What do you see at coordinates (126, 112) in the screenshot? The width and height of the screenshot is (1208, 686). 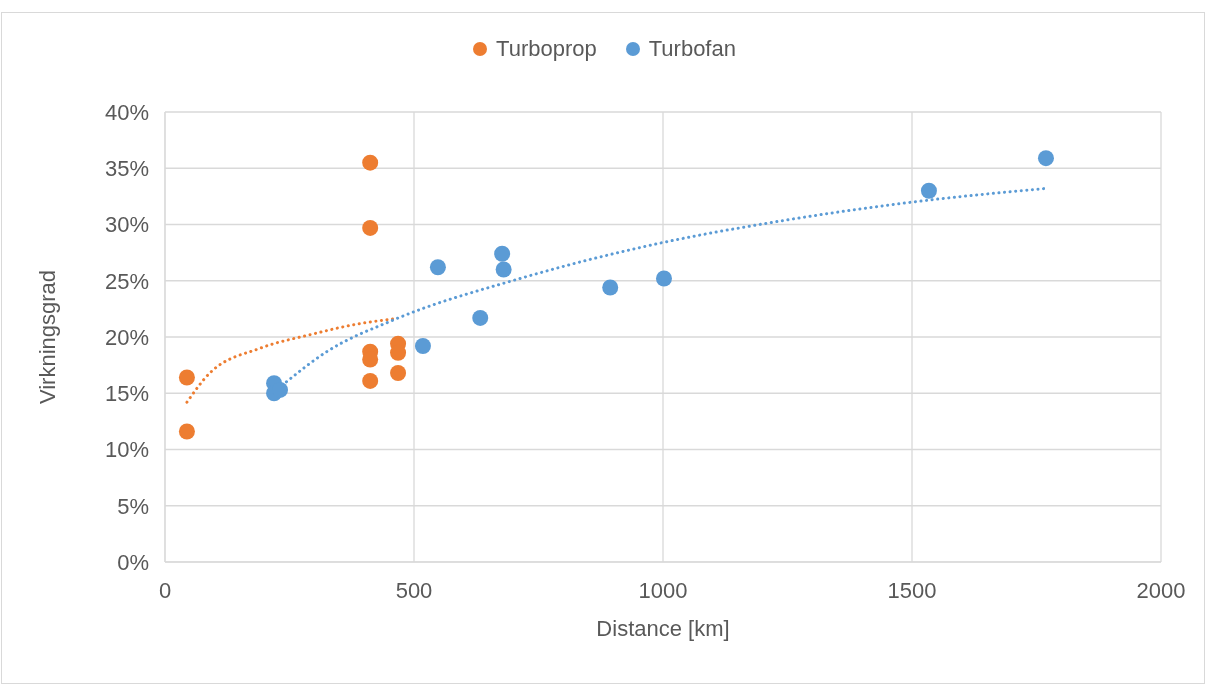 I see `y-tick-label: 40%` at bounding box center [126, 112].